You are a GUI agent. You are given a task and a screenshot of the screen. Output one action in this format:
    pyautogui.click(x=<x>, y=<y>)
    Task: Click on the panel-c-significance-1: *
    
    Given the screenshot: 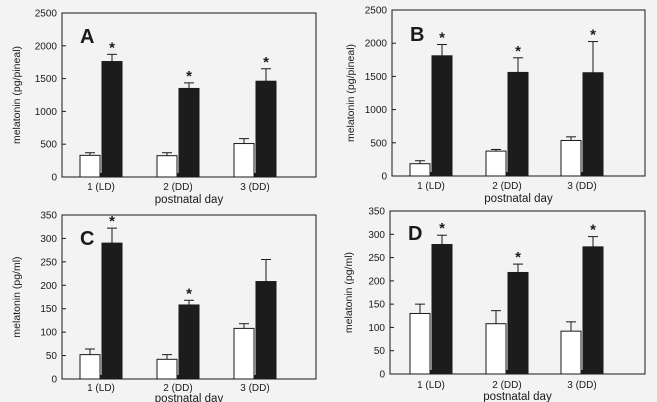 What is the action you would take?
    pyautogui.click(x=112, y=221)
    